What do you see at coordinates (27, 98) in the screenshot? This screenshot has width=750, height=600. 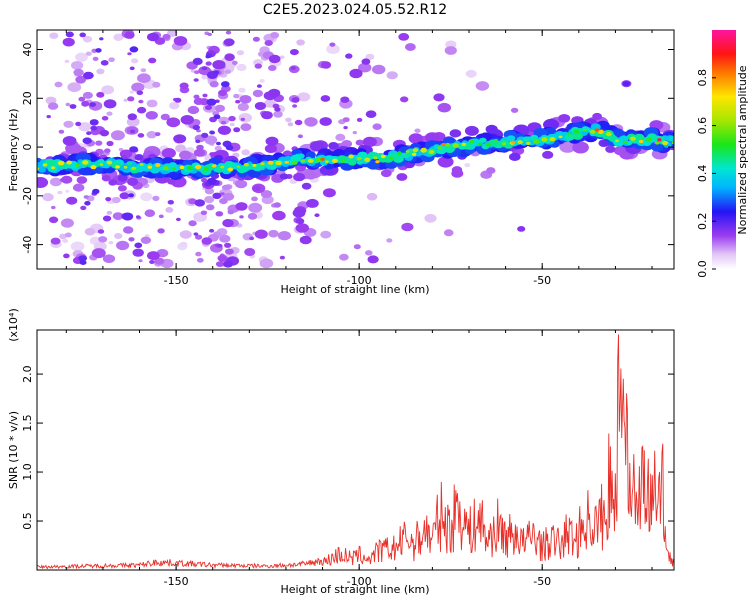 I see `spectrogram-ytick-label: 20` at bounding box center [27, 98].